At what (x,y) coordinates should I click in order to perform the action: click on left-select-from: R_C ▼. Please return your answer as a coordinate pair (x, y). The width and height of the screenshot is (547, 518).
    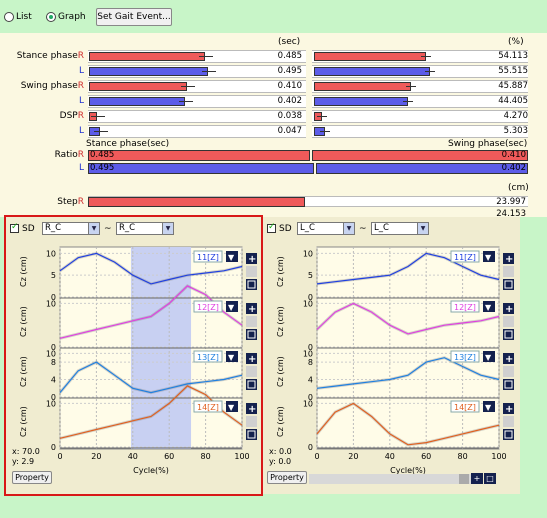
    Looking at the image, I should click on (71, 228).